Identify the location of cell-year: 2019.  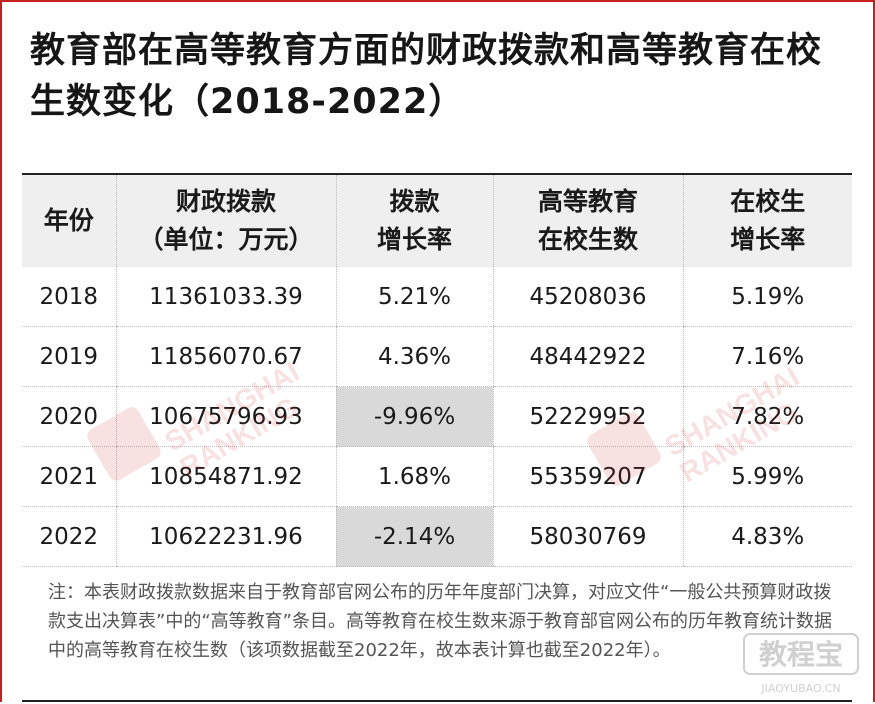
(69, 356).